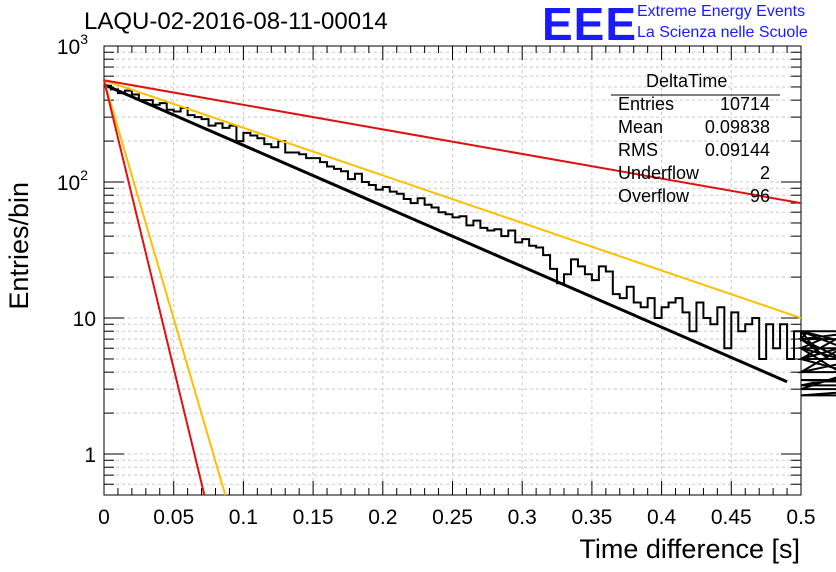 The width and height of the screenshot is (836, 572). Describe the element at coordinates (84, 319) in the screenshot. I see `y-tick-label: 10` at that location.